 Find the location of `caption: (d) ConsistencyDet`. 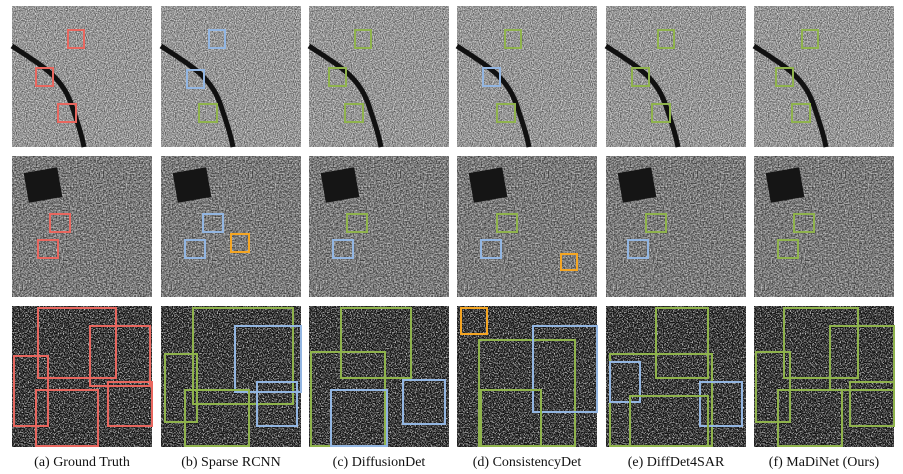

caption: (d) ConsistencyDet is located at coordinates (527, 462).